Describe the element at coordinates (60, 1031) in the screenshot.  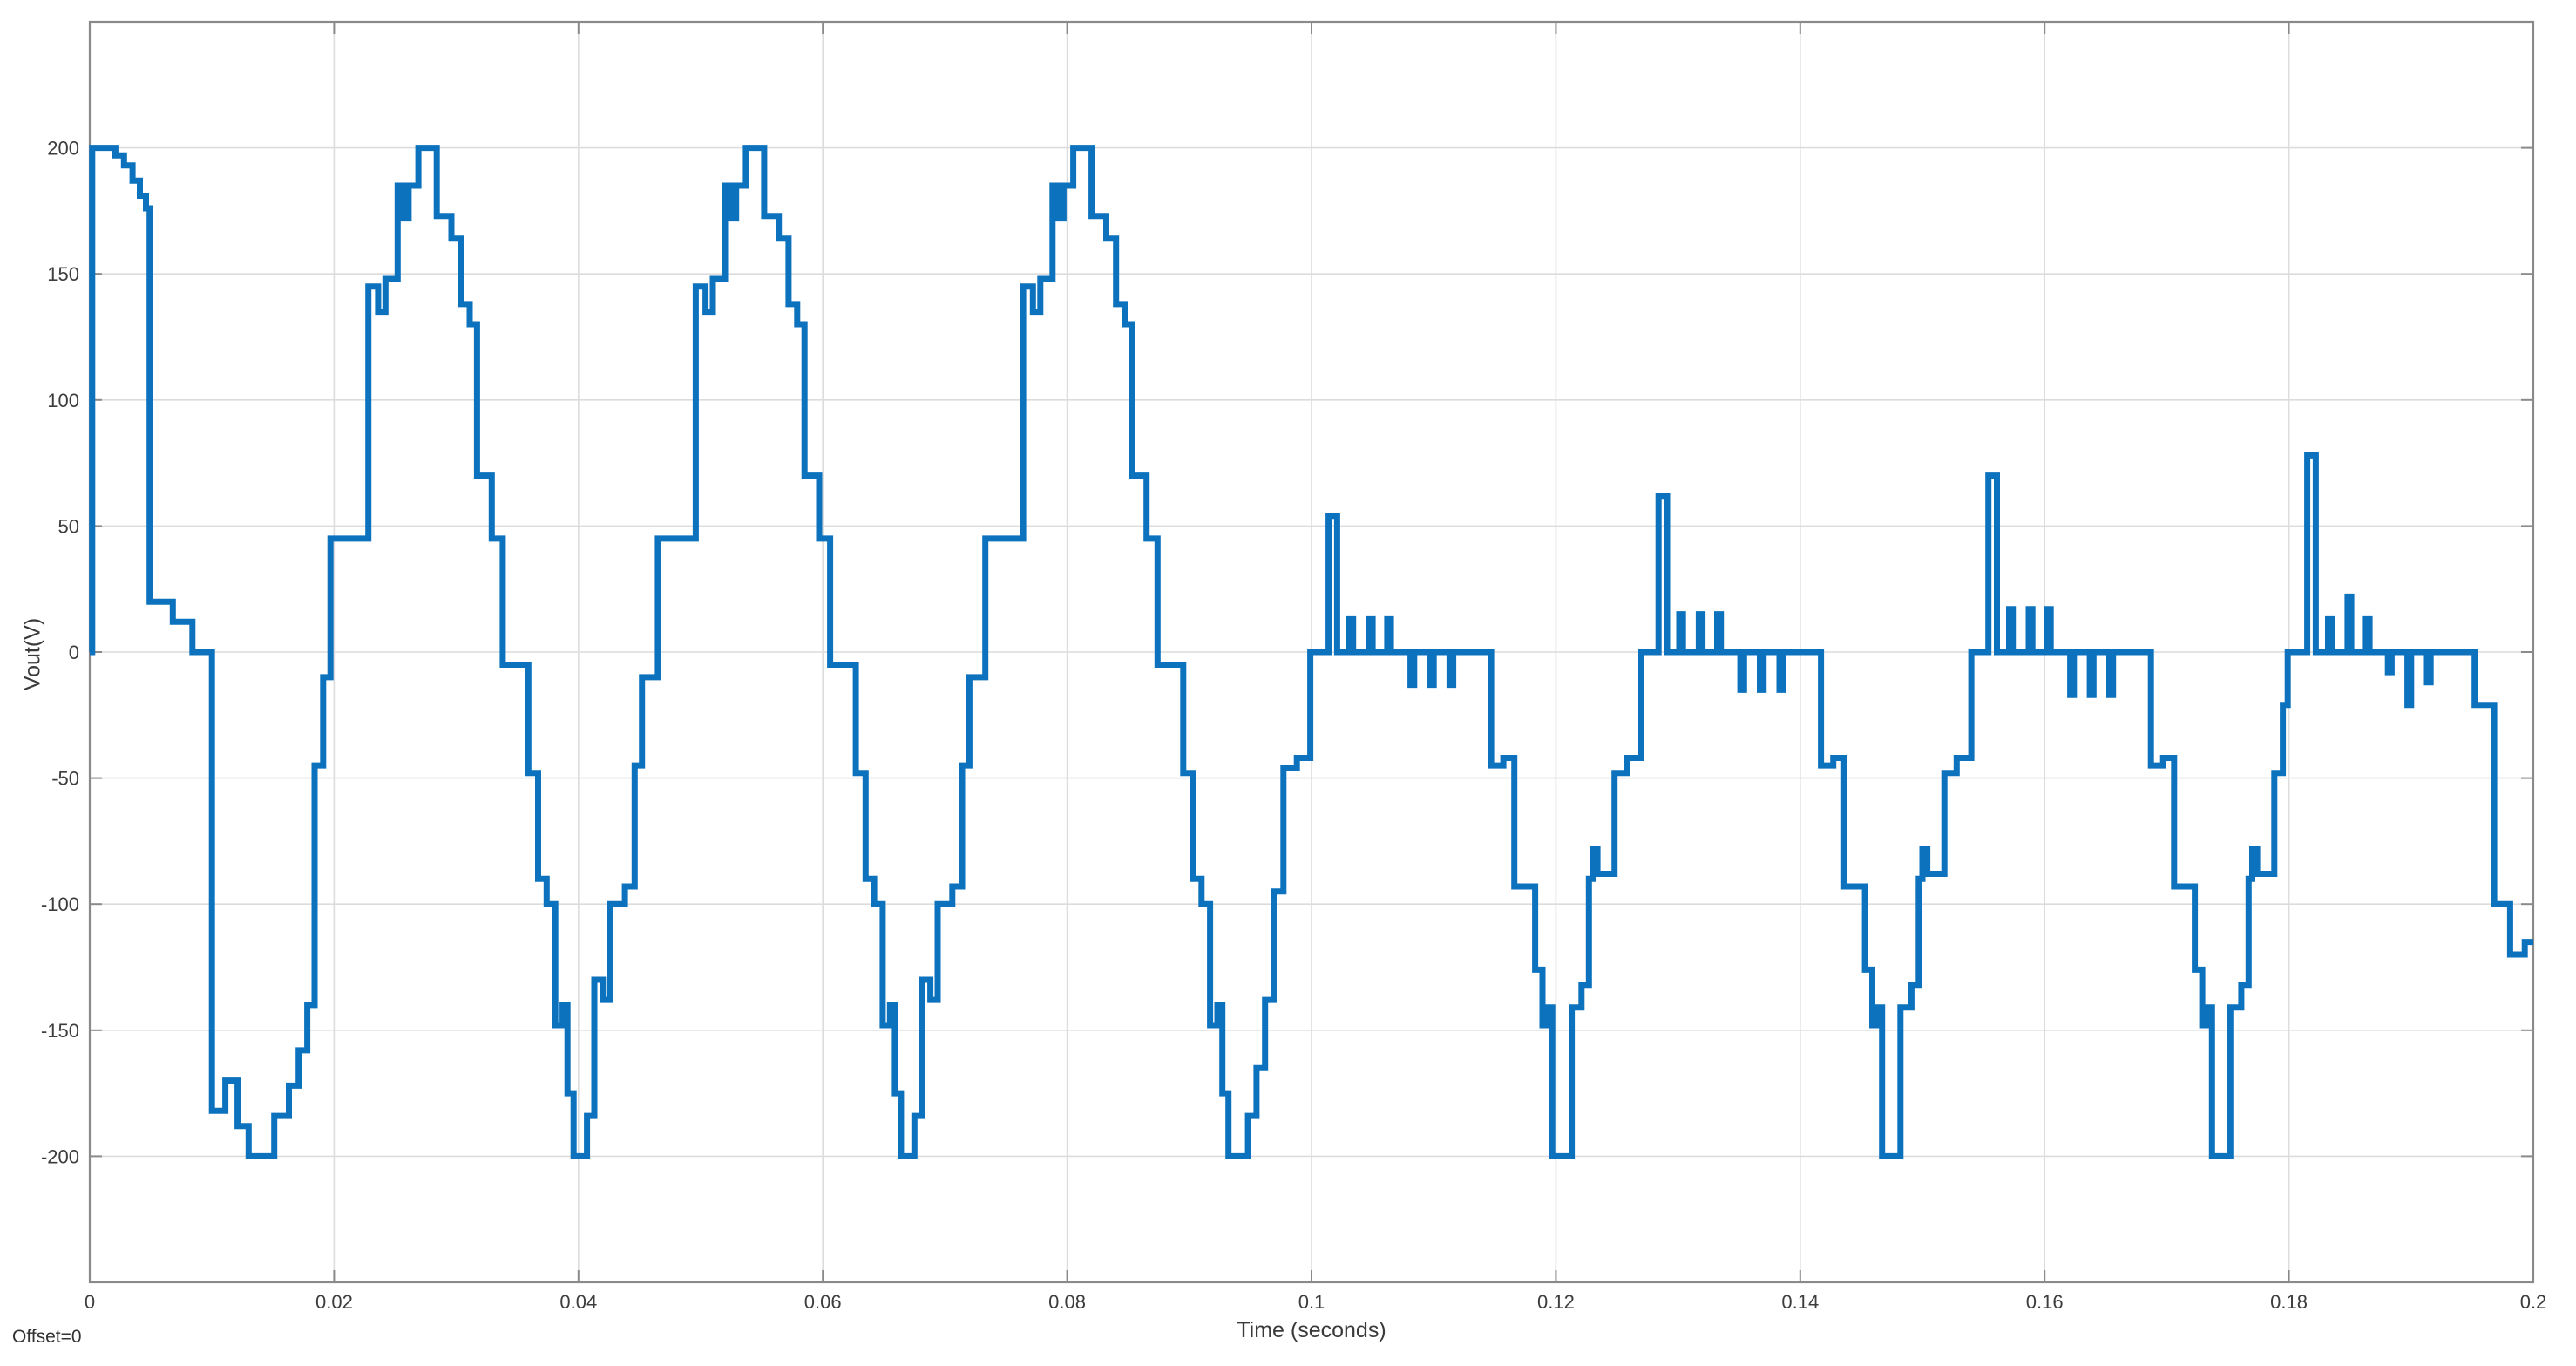
I see `y-tick-label: -150` at that location.